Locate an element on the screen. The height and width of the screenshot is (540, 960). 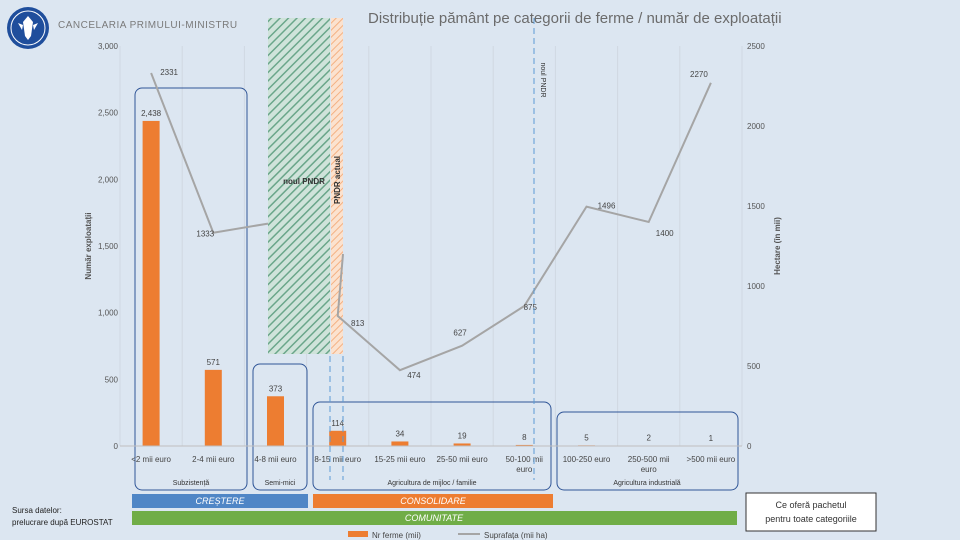
callout-box is located at coordinates (811, 512).